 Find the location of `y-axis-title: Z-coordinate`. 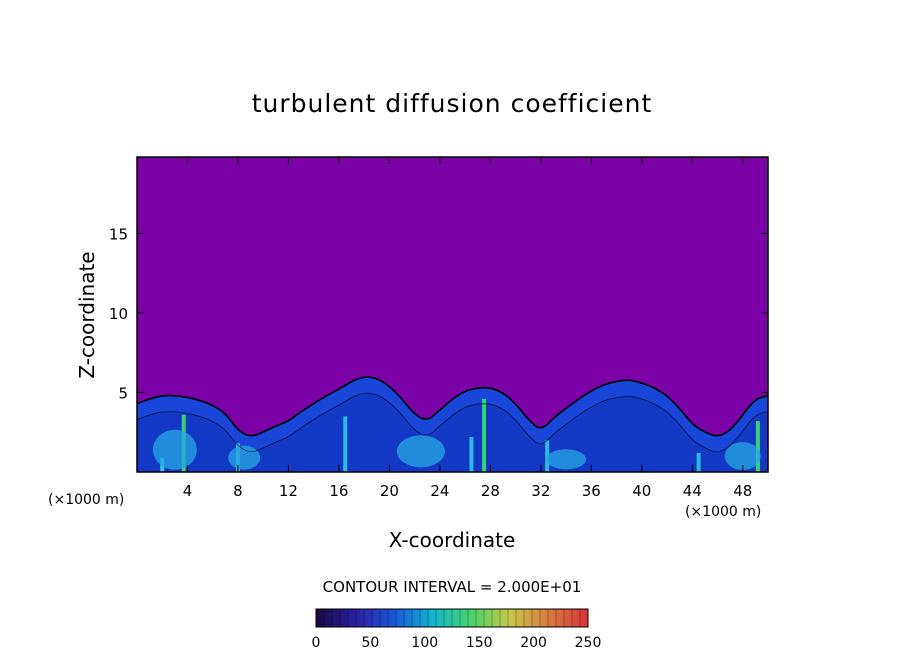

y-axis-title: Z-coordinate is located at coordinates (87, 314).